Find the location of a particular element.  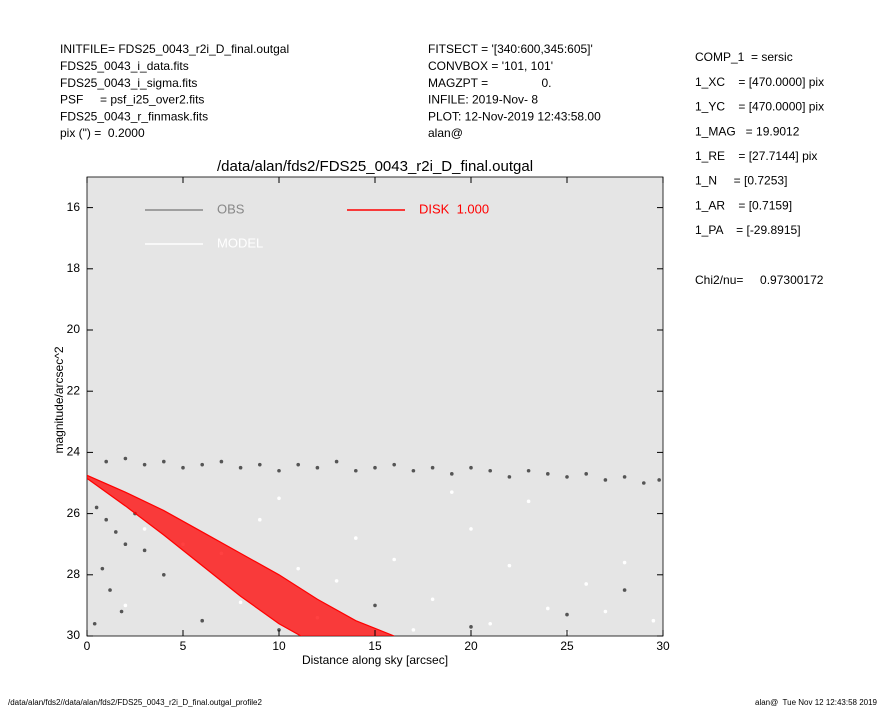

header-left-line: PSF = psf_i25_over2.fits is located at coordinates (132, 100).